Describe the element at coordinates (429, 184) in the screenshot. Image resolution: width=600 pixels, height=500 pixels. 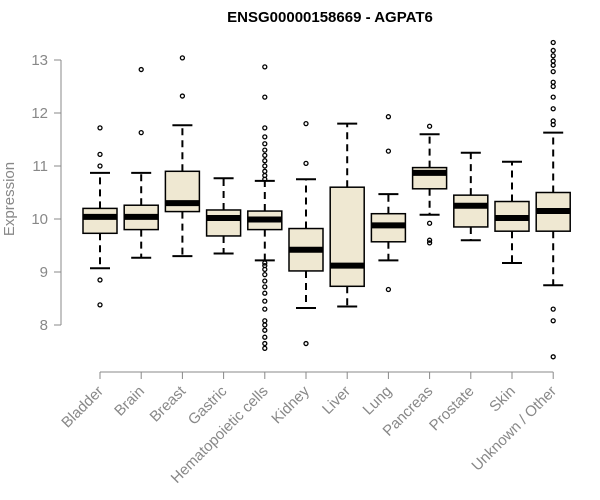
I see `box-pancreas` at that location.